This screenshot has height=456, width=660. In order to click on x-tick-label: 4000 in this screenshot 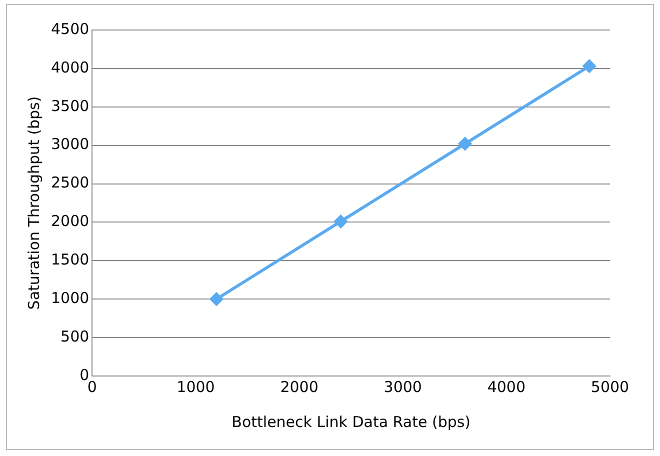, I will do `click(506, 387)`.